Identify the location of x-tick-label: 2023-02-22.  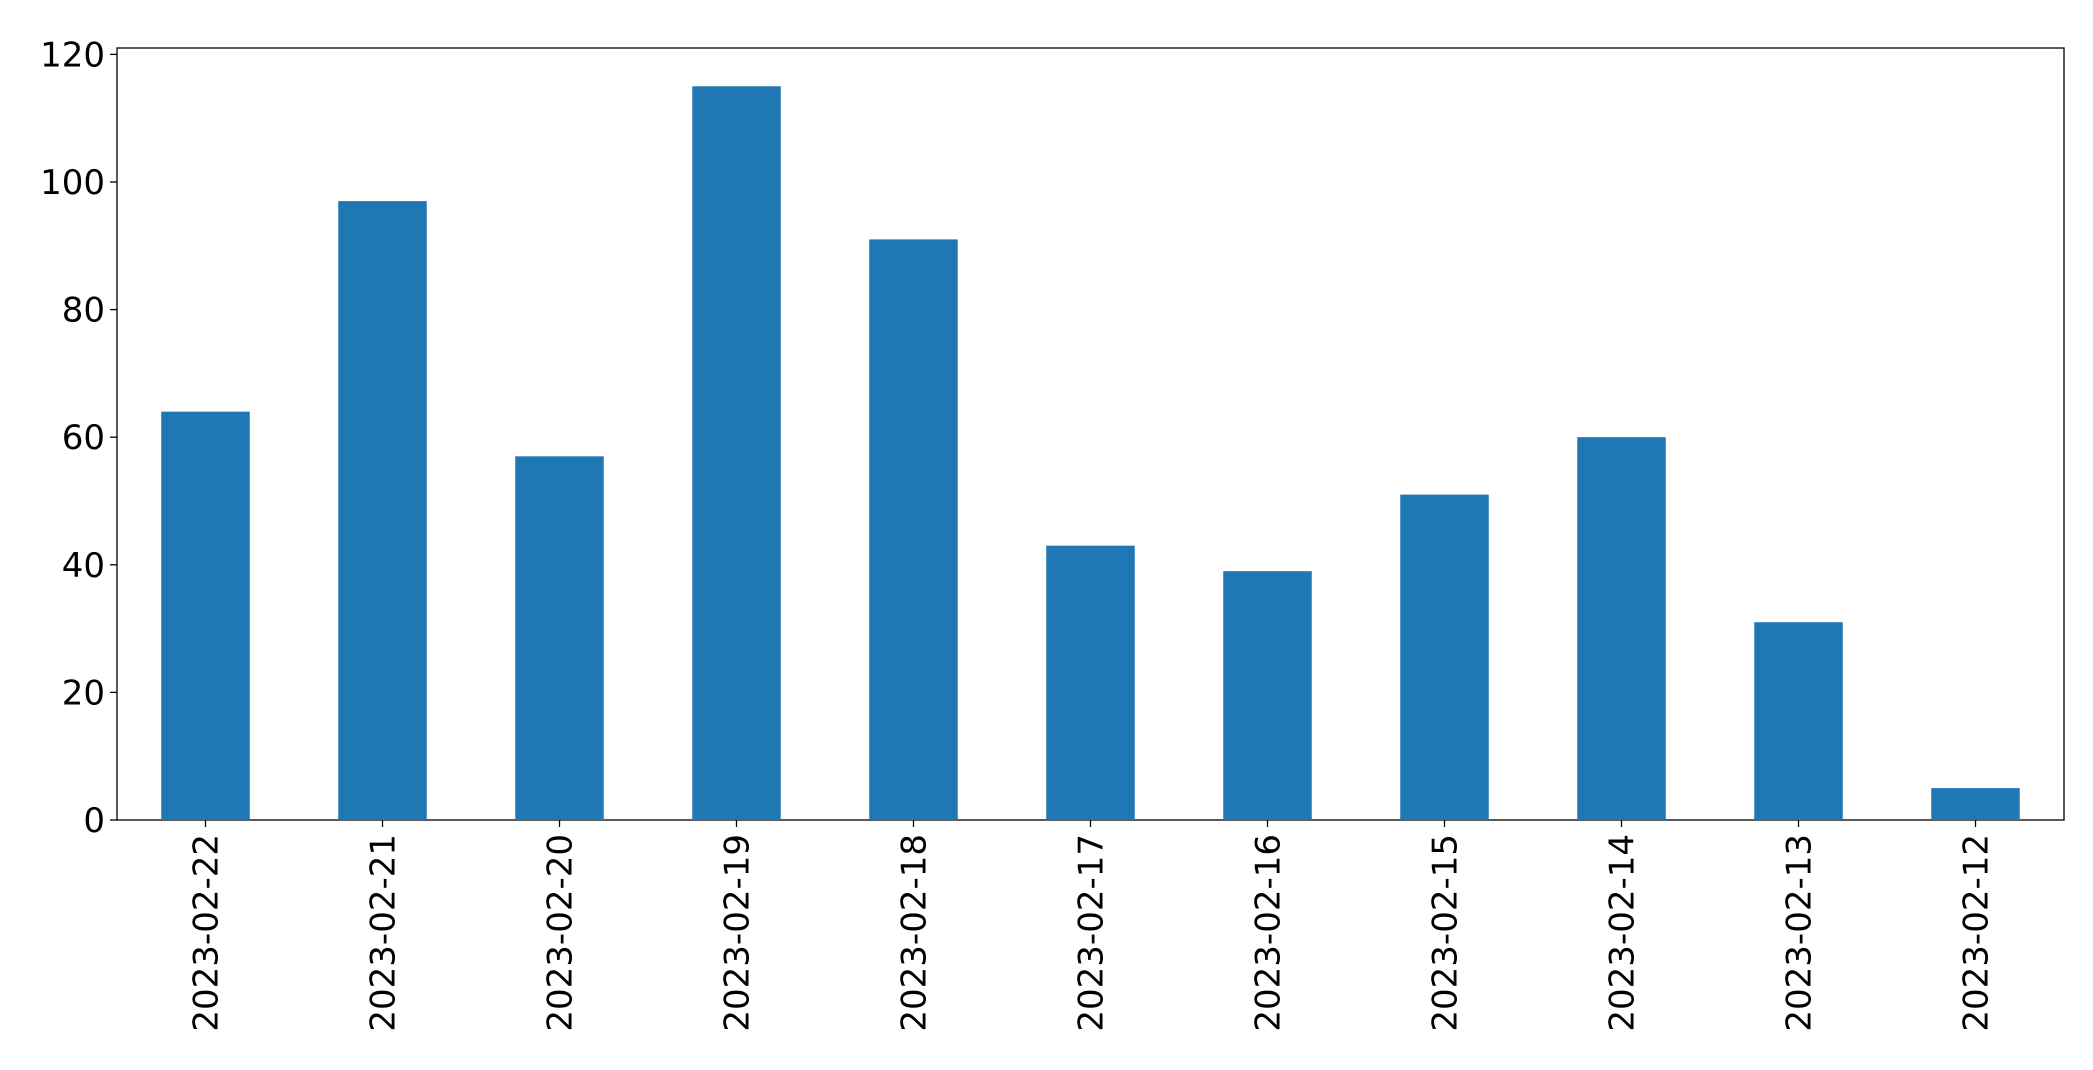
(207, 933).